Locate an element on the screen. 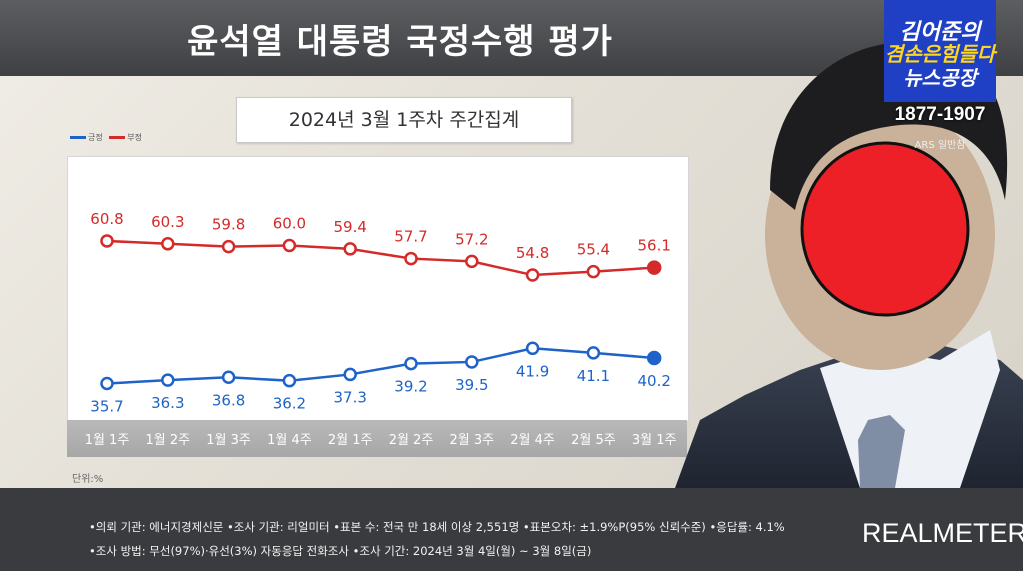  x-tick-label: 2월 1주 is located at coordinates (350, 440).